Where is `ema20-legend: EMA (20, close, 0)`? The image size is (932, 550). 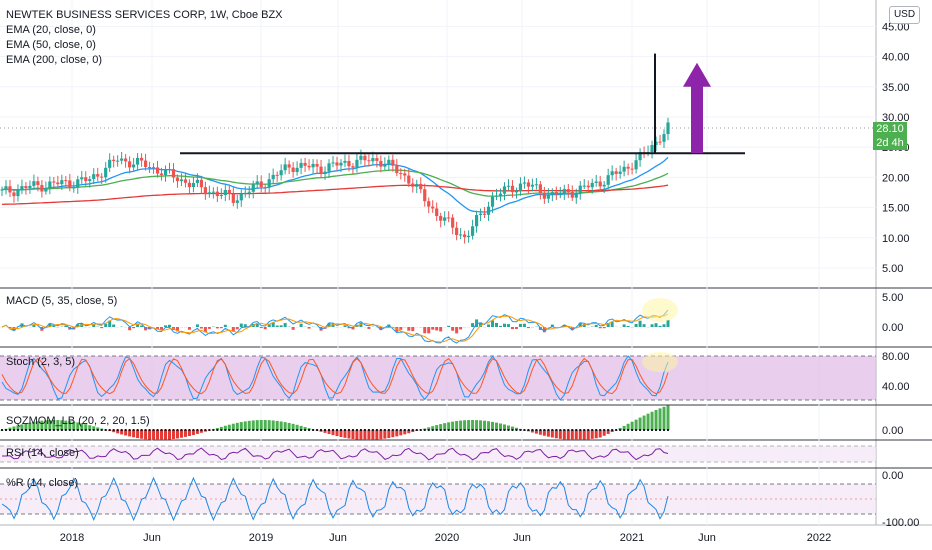
ema20-legend: EMA (20, close, 0) is located at coordinates (51, 30).